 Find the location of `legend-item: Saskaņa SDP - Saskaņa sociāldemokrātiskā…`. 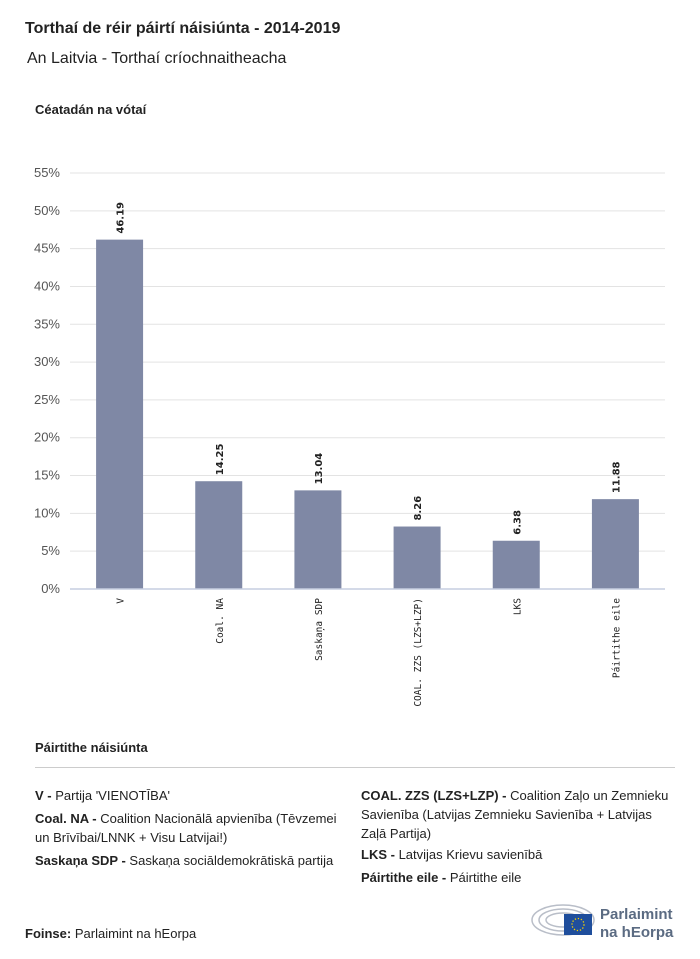

legend-item: Saskaņa SDP - Saskaņa sociāldemokrātiskā… is located at coordinates (184, 860).